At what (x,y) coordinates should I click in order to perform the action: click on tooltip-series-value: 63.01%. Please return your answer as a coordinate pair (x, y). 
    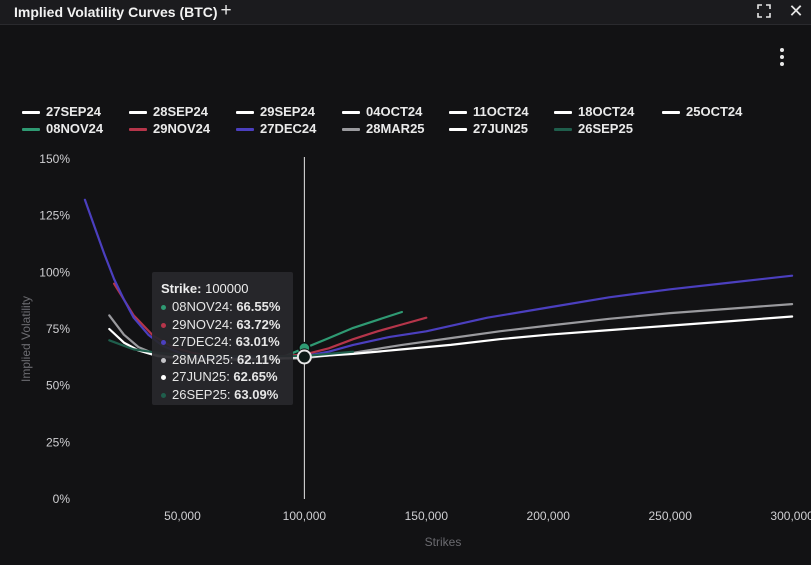
    Looking at the image, I should click on (257, 341).